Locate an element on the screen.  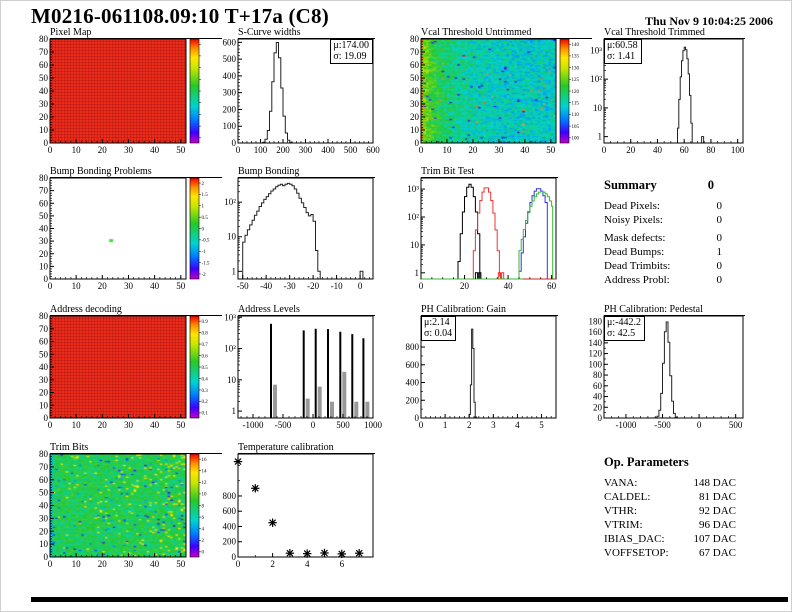
vcal-threshold-trimmed-plot: 0 20 40 60 80 100 1 10 10² 10³ is located at coordinates (667, 96).